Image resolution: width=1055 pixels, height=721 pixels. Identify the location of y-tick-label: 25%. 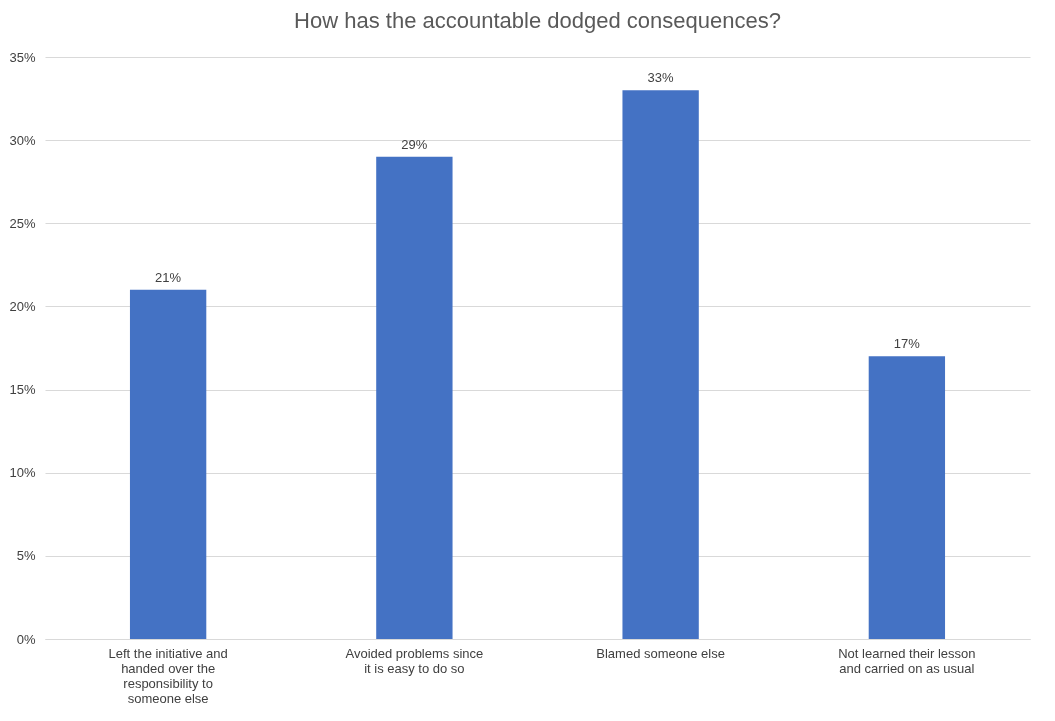
(22, 223).